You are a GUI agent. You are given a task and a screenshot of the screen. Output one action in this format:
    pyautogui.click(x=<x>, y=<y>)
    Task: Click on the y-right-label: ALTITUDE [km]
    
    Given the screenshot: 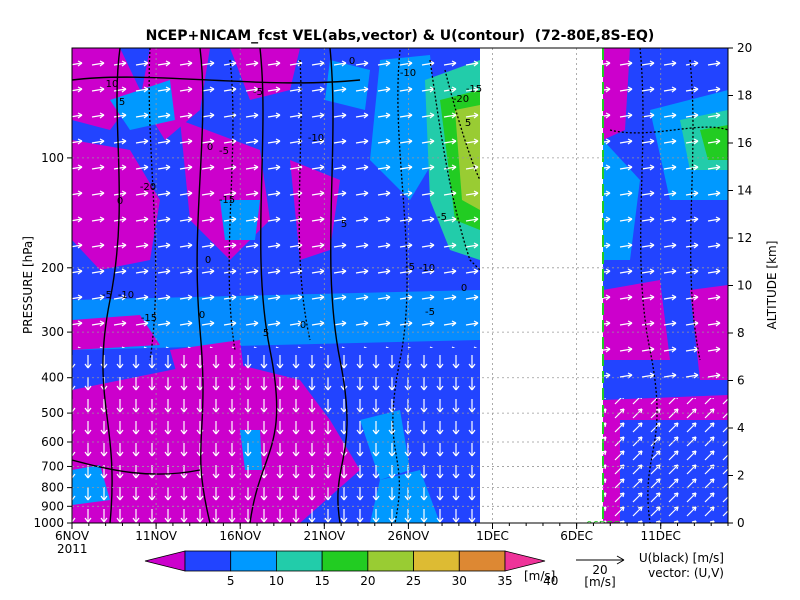 What is the action you would take?
    pyautogui.click(x=772, y=285)
    